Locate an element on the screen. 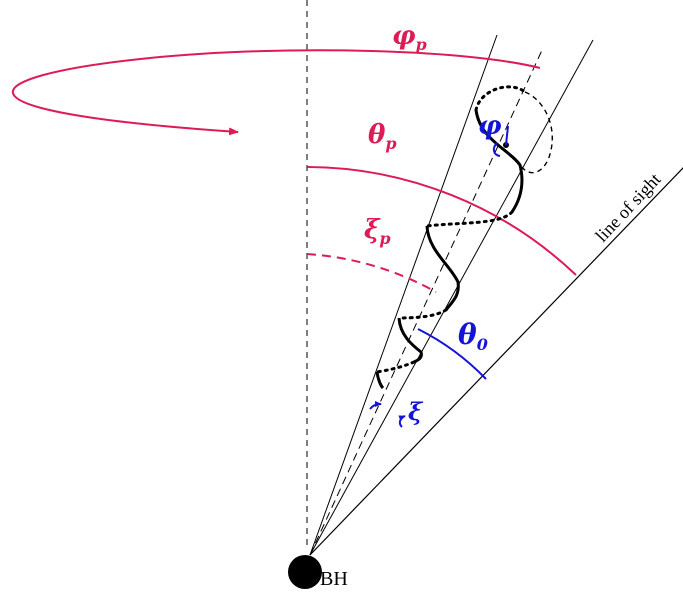  phi-p-rotation-arrow is located at coordinates (276, 92).